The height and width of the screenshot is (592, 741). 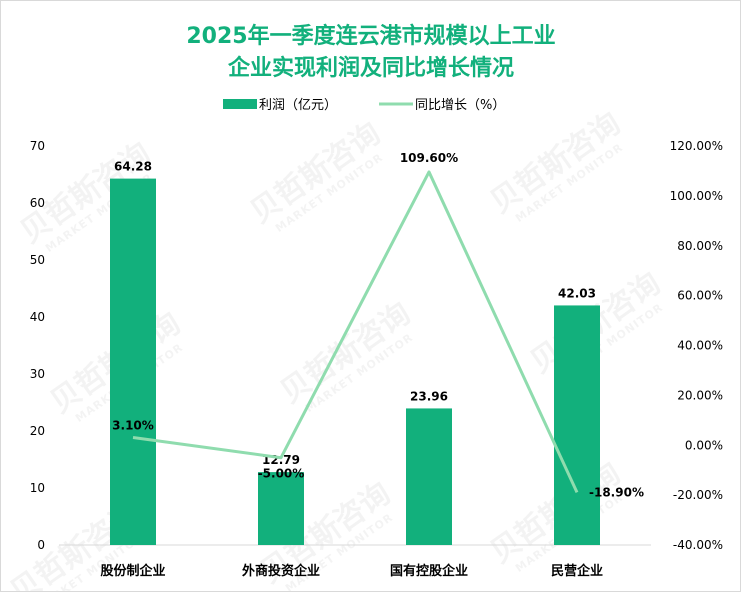 What do you see at coordinates (281, 474) in the screenshot?
I see `line-data-label: -5.00%` at bounding box center [281, 474].